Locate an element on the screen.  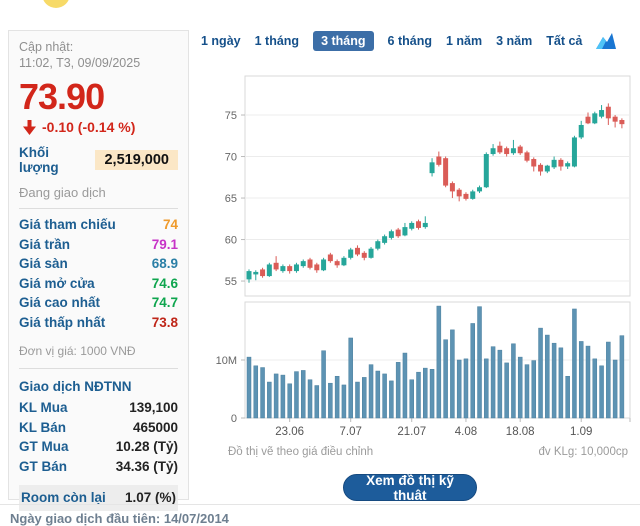
last-price: 73.90 is located at coordinates (62, 96).